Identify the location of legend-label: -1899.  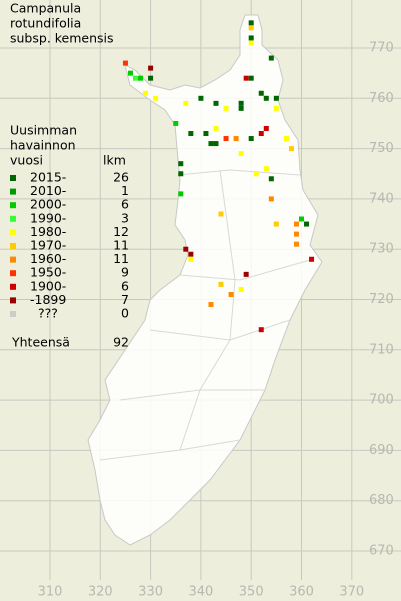
(48, 299).